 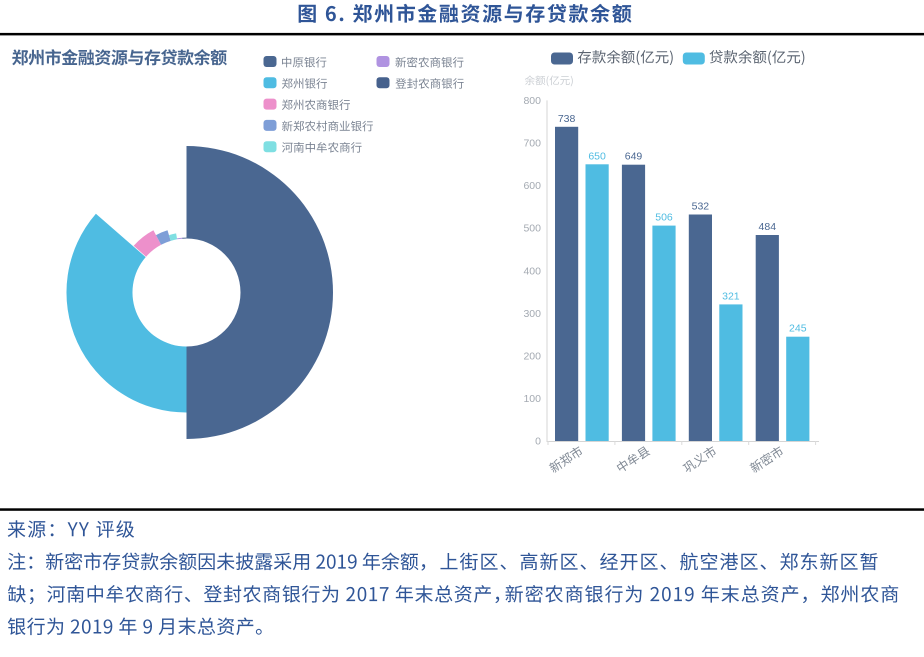 What do you see at coordinates (532, 314) in the screenshot?
I see `svg-text: 300` at bounding box center [532, 314].